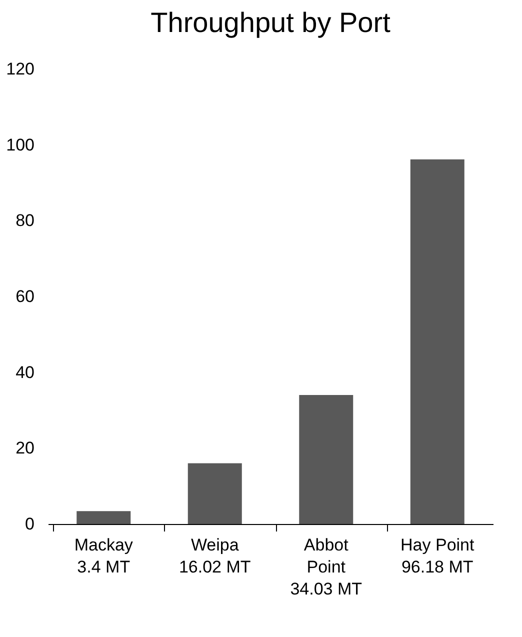  I want to click on y-tick-label: 80, so click(25, 220).